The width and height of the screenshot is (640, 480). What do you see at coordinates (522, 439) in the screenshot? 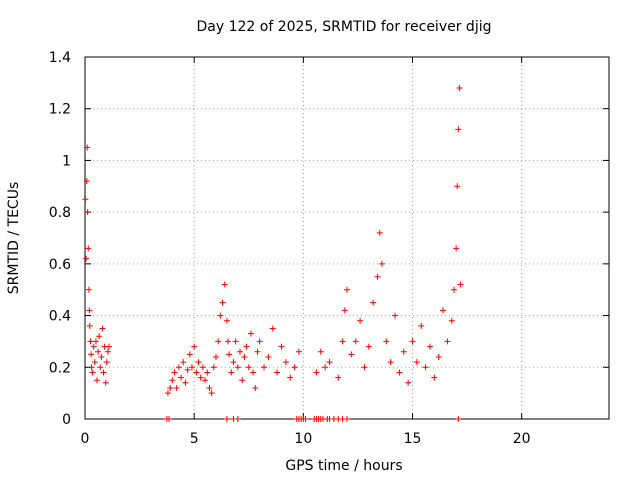
I see `x-tick-label: 20` at bounding box center [522, 439].